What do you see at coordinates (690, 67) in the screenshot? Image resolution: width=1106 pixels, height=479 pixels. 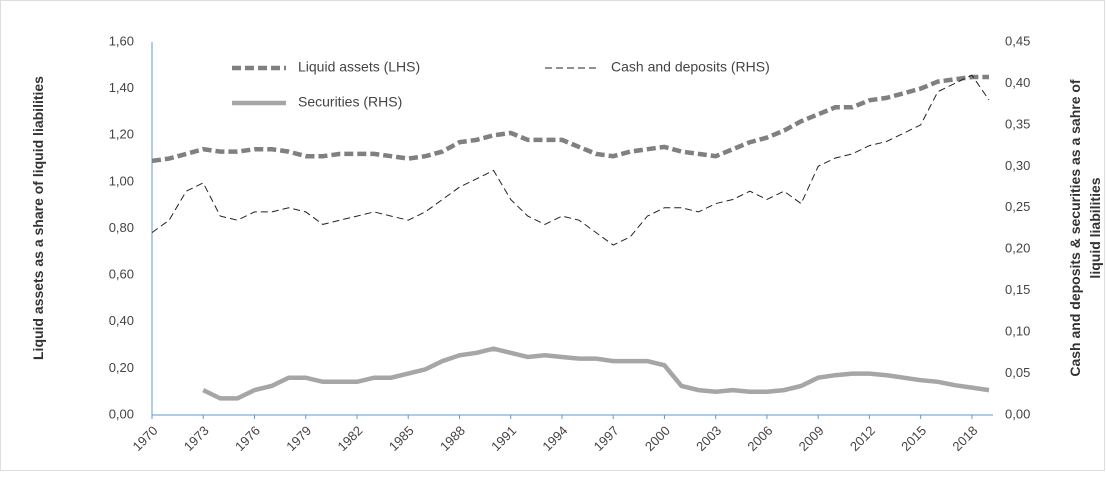 I see `legend-label: Cash and deposits (RHS)` at bounding box center [690, 67].